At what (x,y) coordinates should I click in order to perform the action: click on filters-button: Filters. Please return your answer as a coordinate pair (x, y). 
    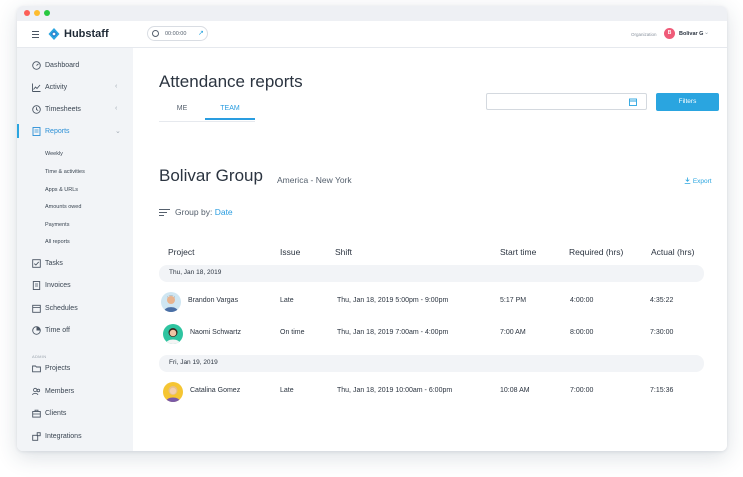
    Looking at the image, I should click on (687, 102).